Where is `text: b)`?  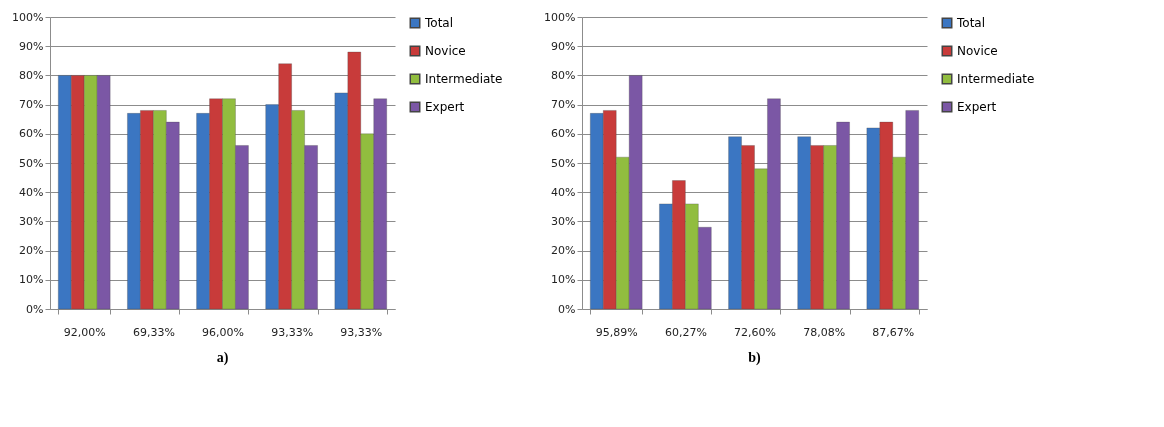 text: b) is located at coordinates (755, 358).